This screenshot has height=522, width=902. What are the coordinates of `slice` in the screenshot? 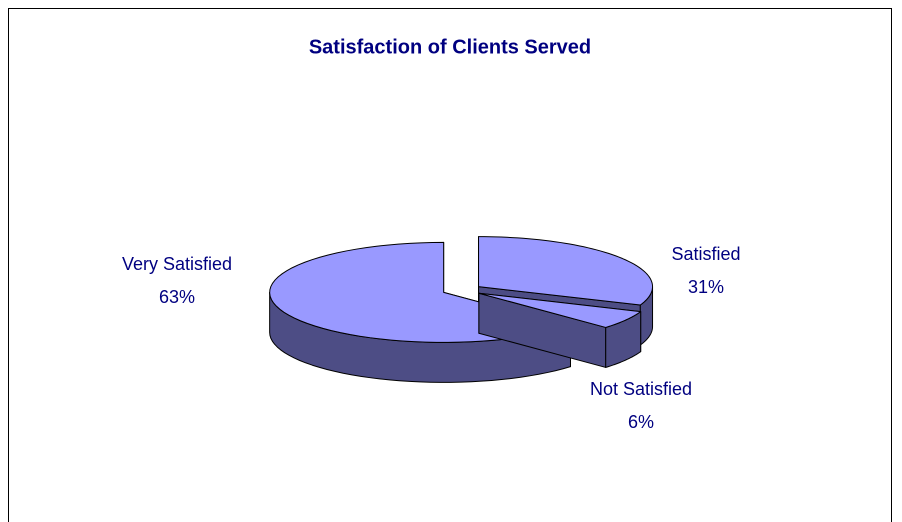 It's located at (560, 330).